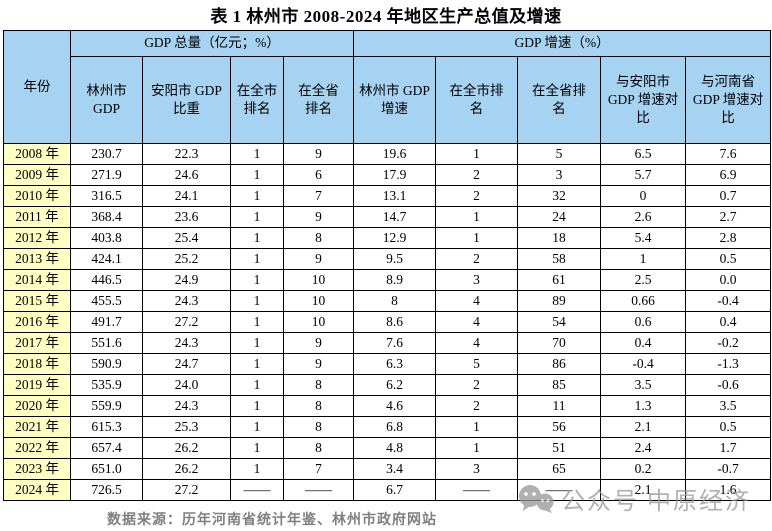  I want to click on column-header-4: 林州市 GDP 增速, so click(395, 100).